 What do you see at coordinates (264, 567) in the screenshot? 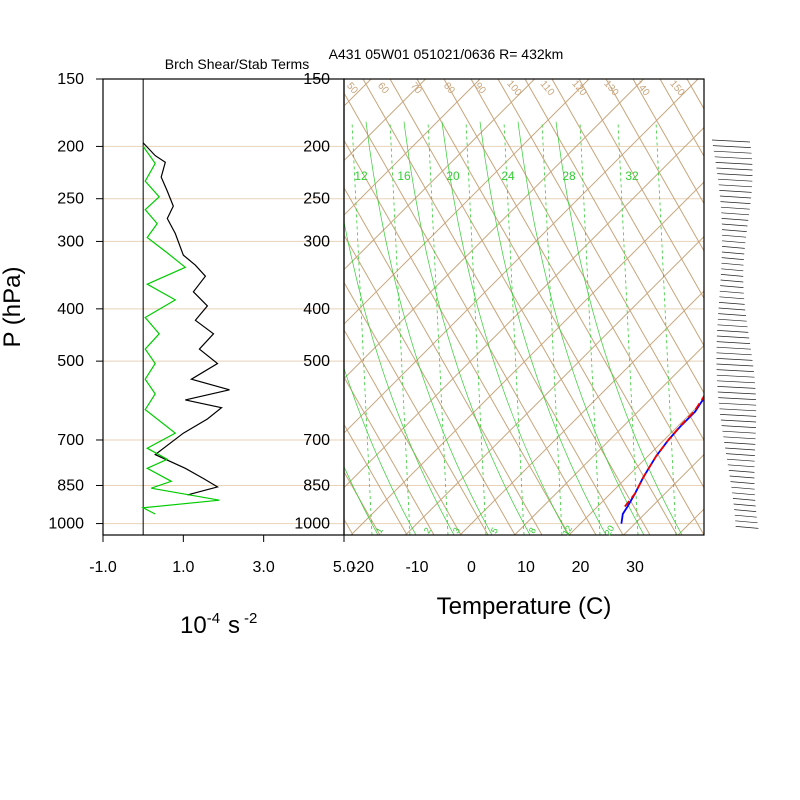
I see `left-xtick-label: 3.0` at bounding box center [264, 567].